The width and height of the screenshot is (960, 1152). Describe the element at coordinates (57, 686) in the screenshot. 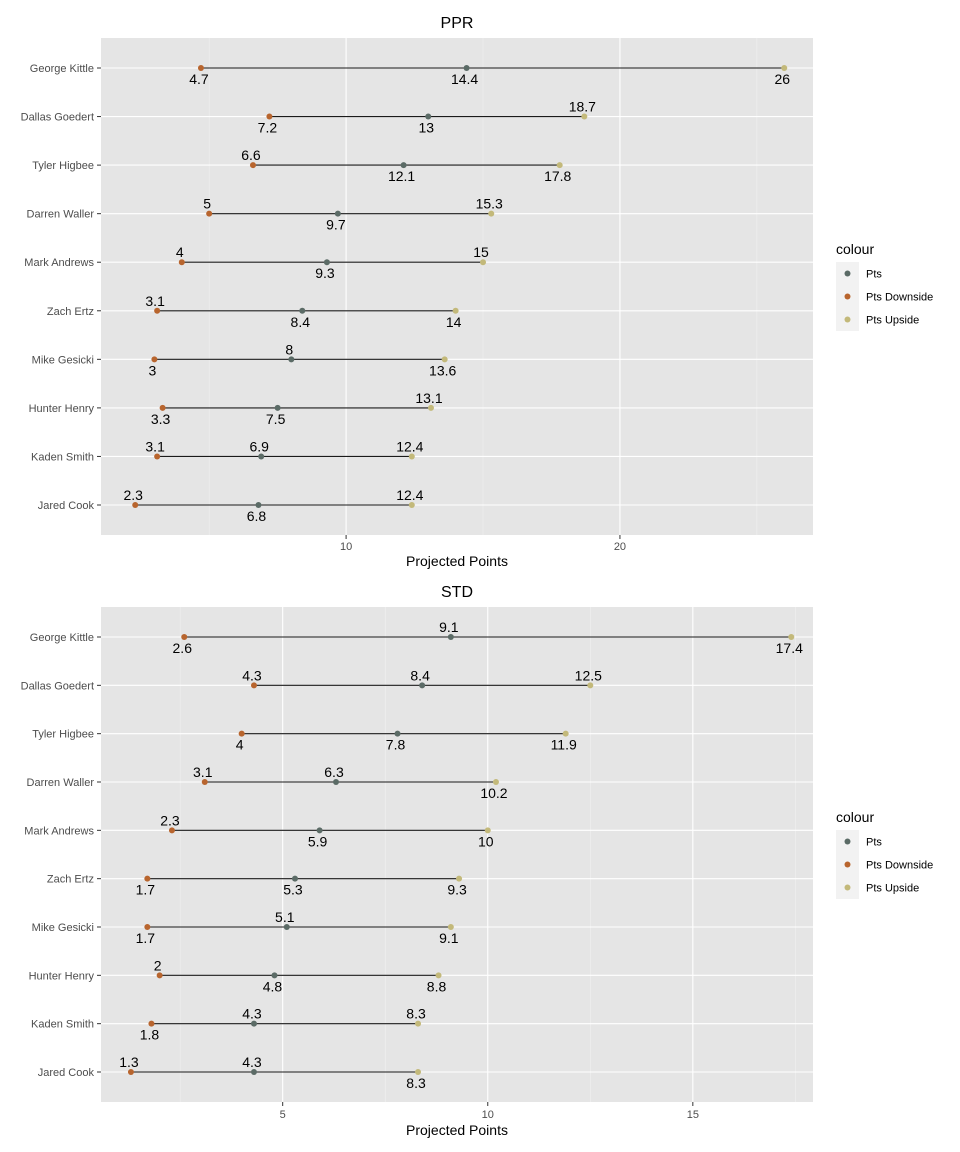

I see `y-tick-label: Dallas Goedert` at that location.